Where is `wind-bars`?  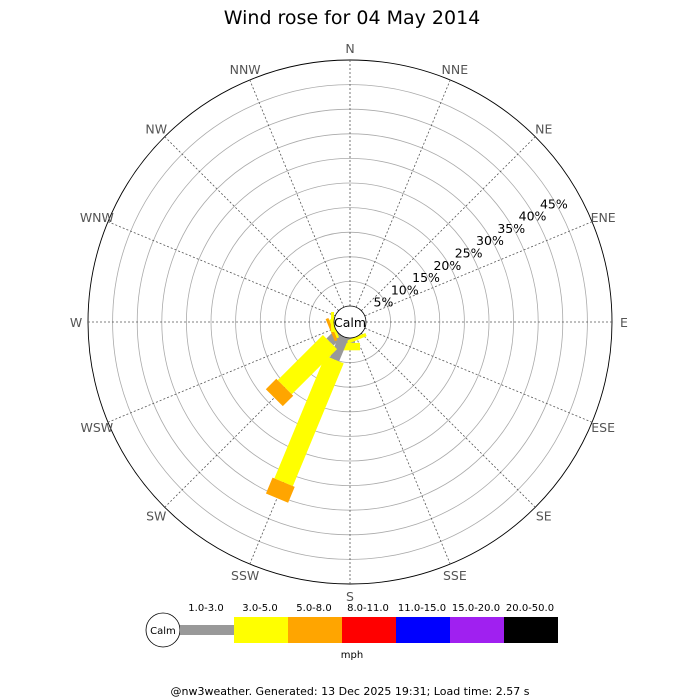 wind-bars is located at coordinates (316, 407).